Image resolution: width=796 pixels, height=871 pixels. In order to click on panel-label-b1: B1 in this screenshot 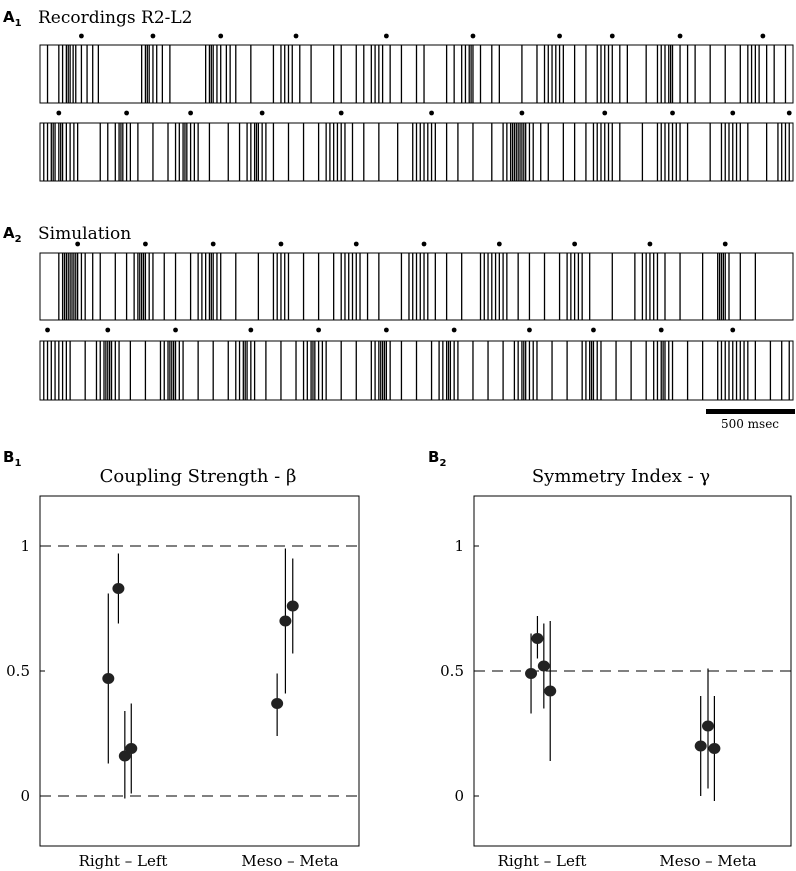, I will do `click(12, 458)`.